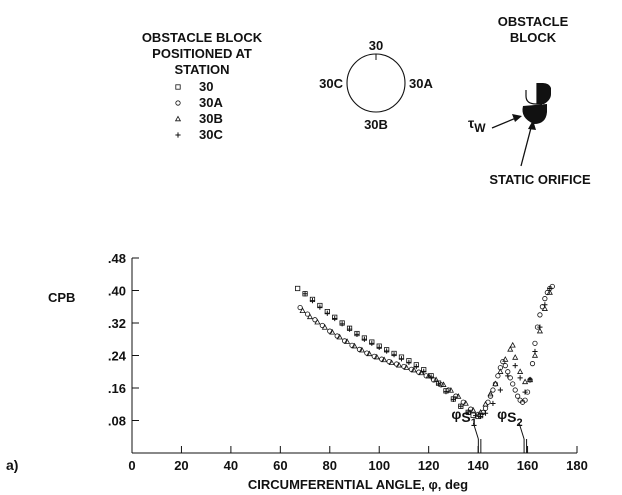  I want to click on x-tick-label: 20, so click(181, 465).